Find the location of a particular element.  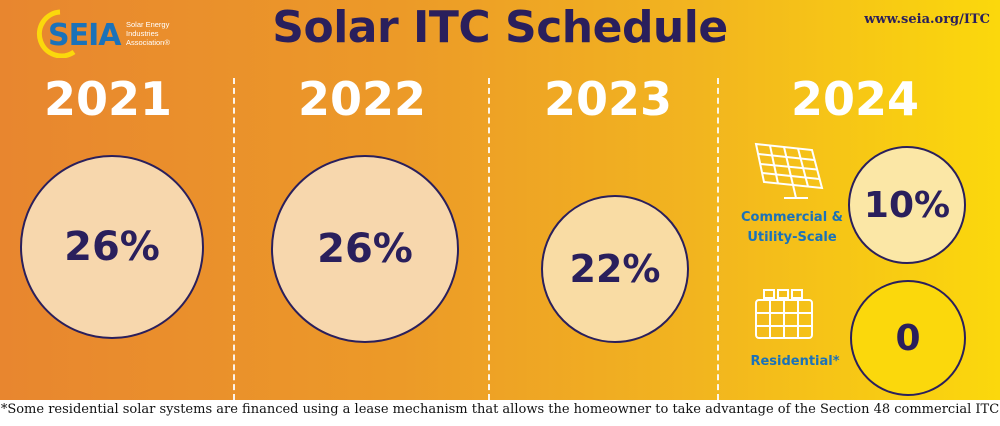

page-title: Solar ITC Schedule is located at coordinates (500, 27).